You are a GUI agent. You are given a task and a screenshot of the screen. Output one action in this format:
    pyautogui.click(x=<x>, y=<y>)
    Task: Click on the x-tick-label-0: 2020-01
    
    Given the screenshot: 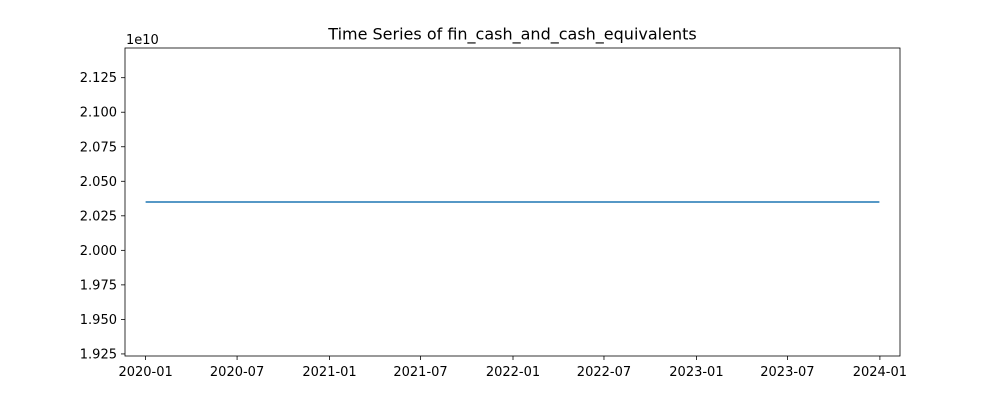 What is the action you would take?
    pyautogui.click(x=145, y=372)
    